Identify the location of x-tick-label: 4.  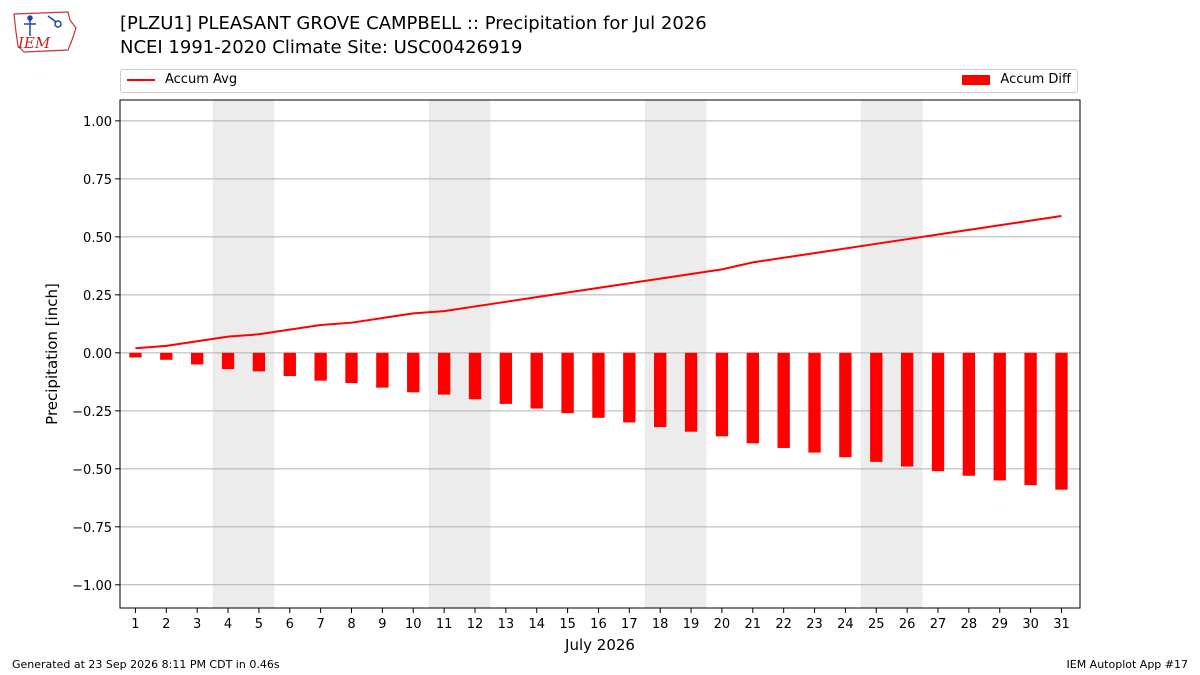
(228, 624).